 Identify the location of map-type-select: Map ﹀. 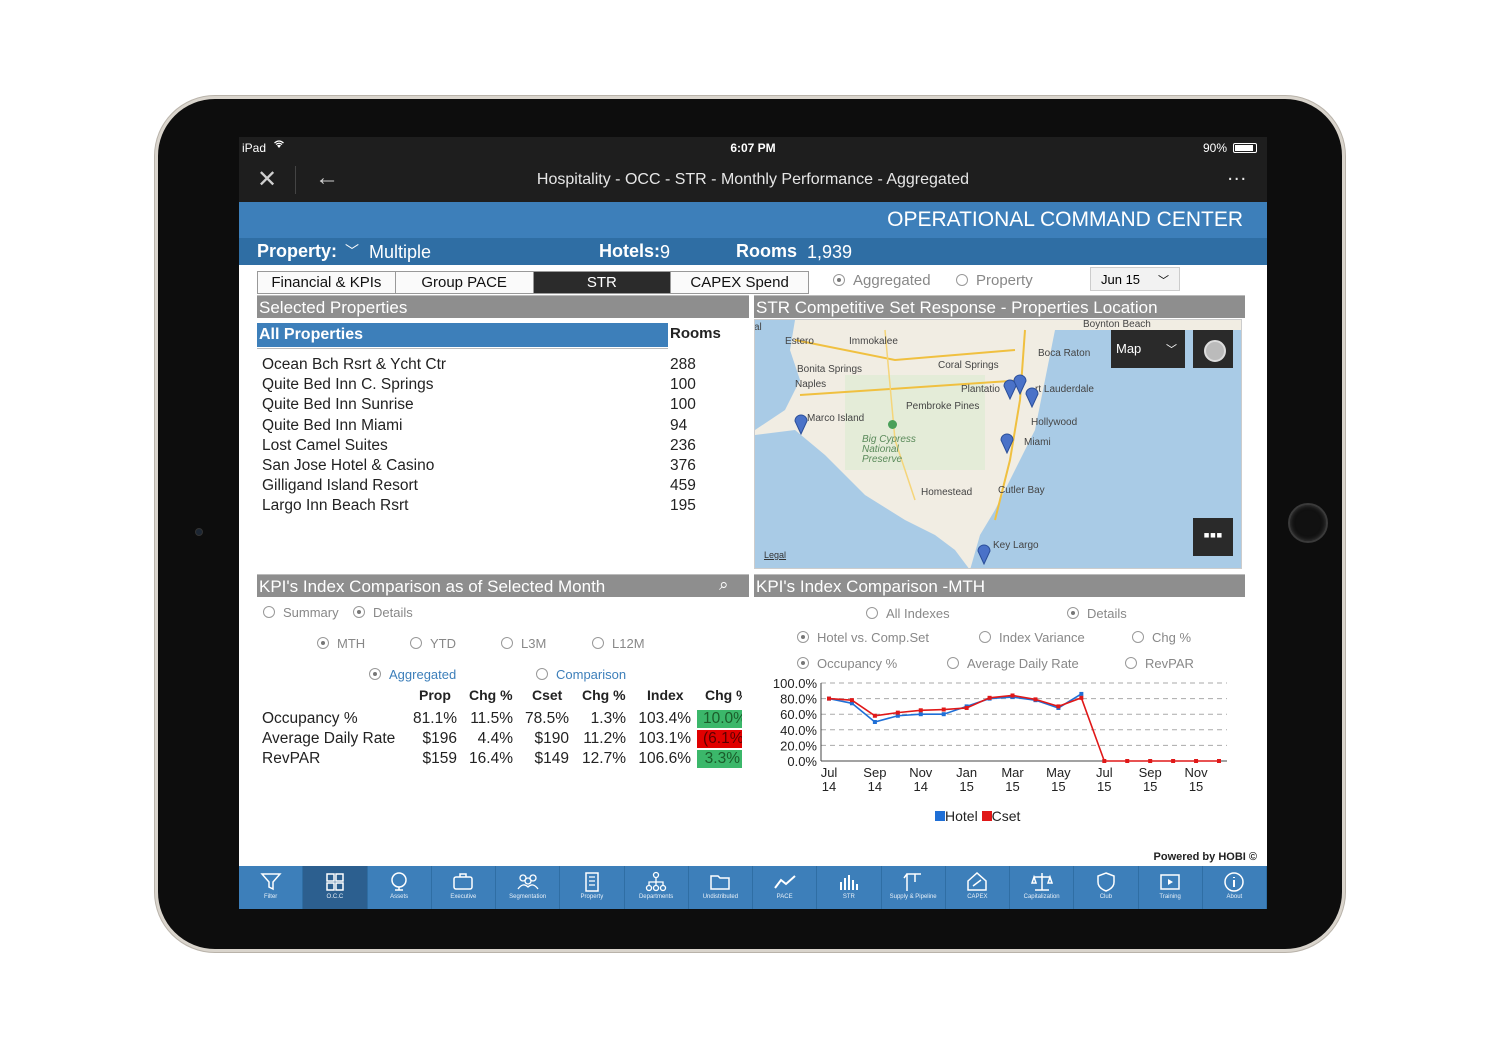
(1148, 349).